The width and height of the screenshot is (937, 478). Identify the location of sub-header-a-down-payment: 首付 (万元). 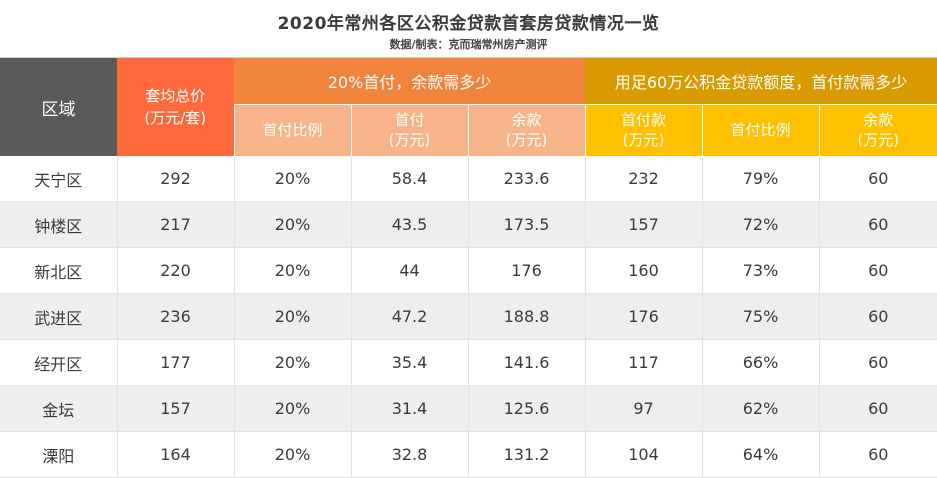
(409, 130).